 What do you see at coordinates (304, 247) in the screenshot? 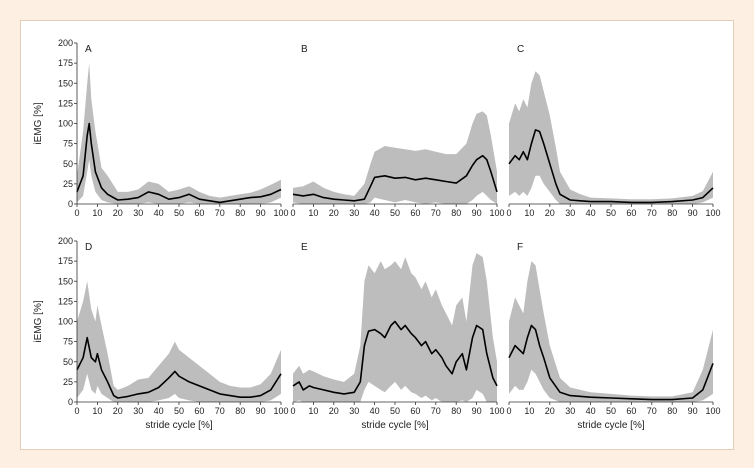
I see `panel-label: E` at bounding box center [304, 247].